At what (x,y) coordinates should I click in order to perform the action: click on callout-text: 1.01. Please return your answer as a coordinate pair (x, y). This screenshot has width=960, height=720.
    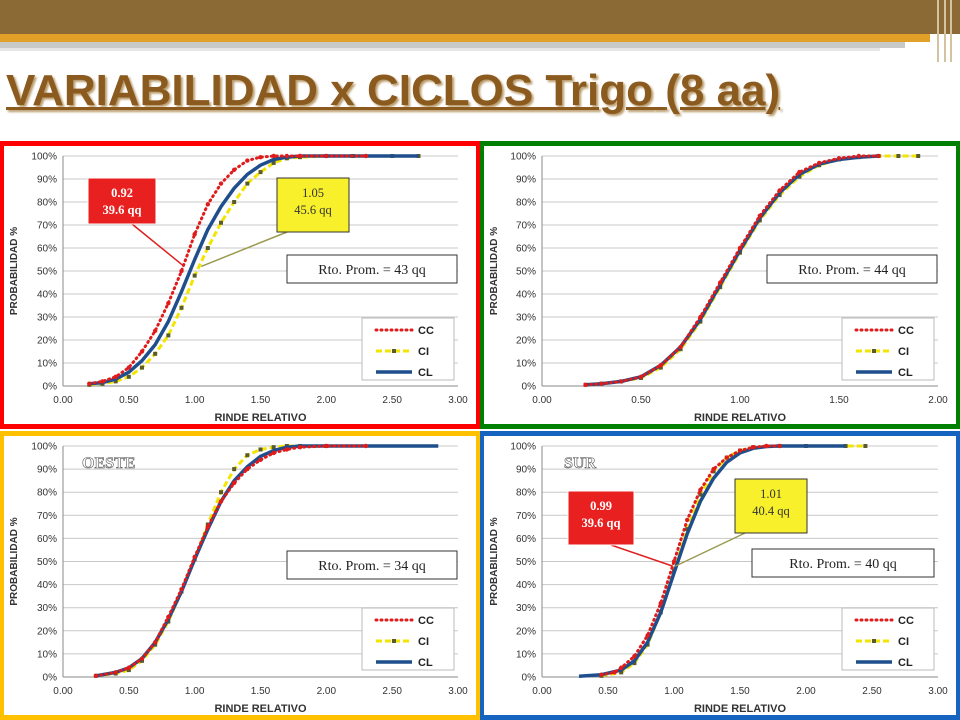
    Looking at the image, I should click on (771, 494).